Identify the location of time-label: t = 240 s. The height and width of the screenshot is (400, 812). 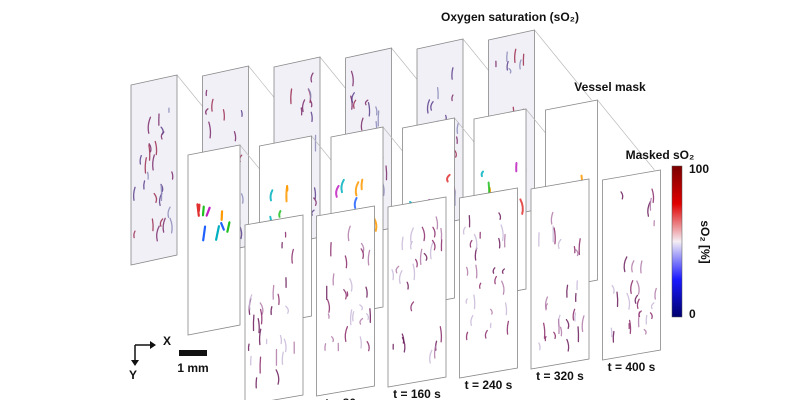
(489, 385).